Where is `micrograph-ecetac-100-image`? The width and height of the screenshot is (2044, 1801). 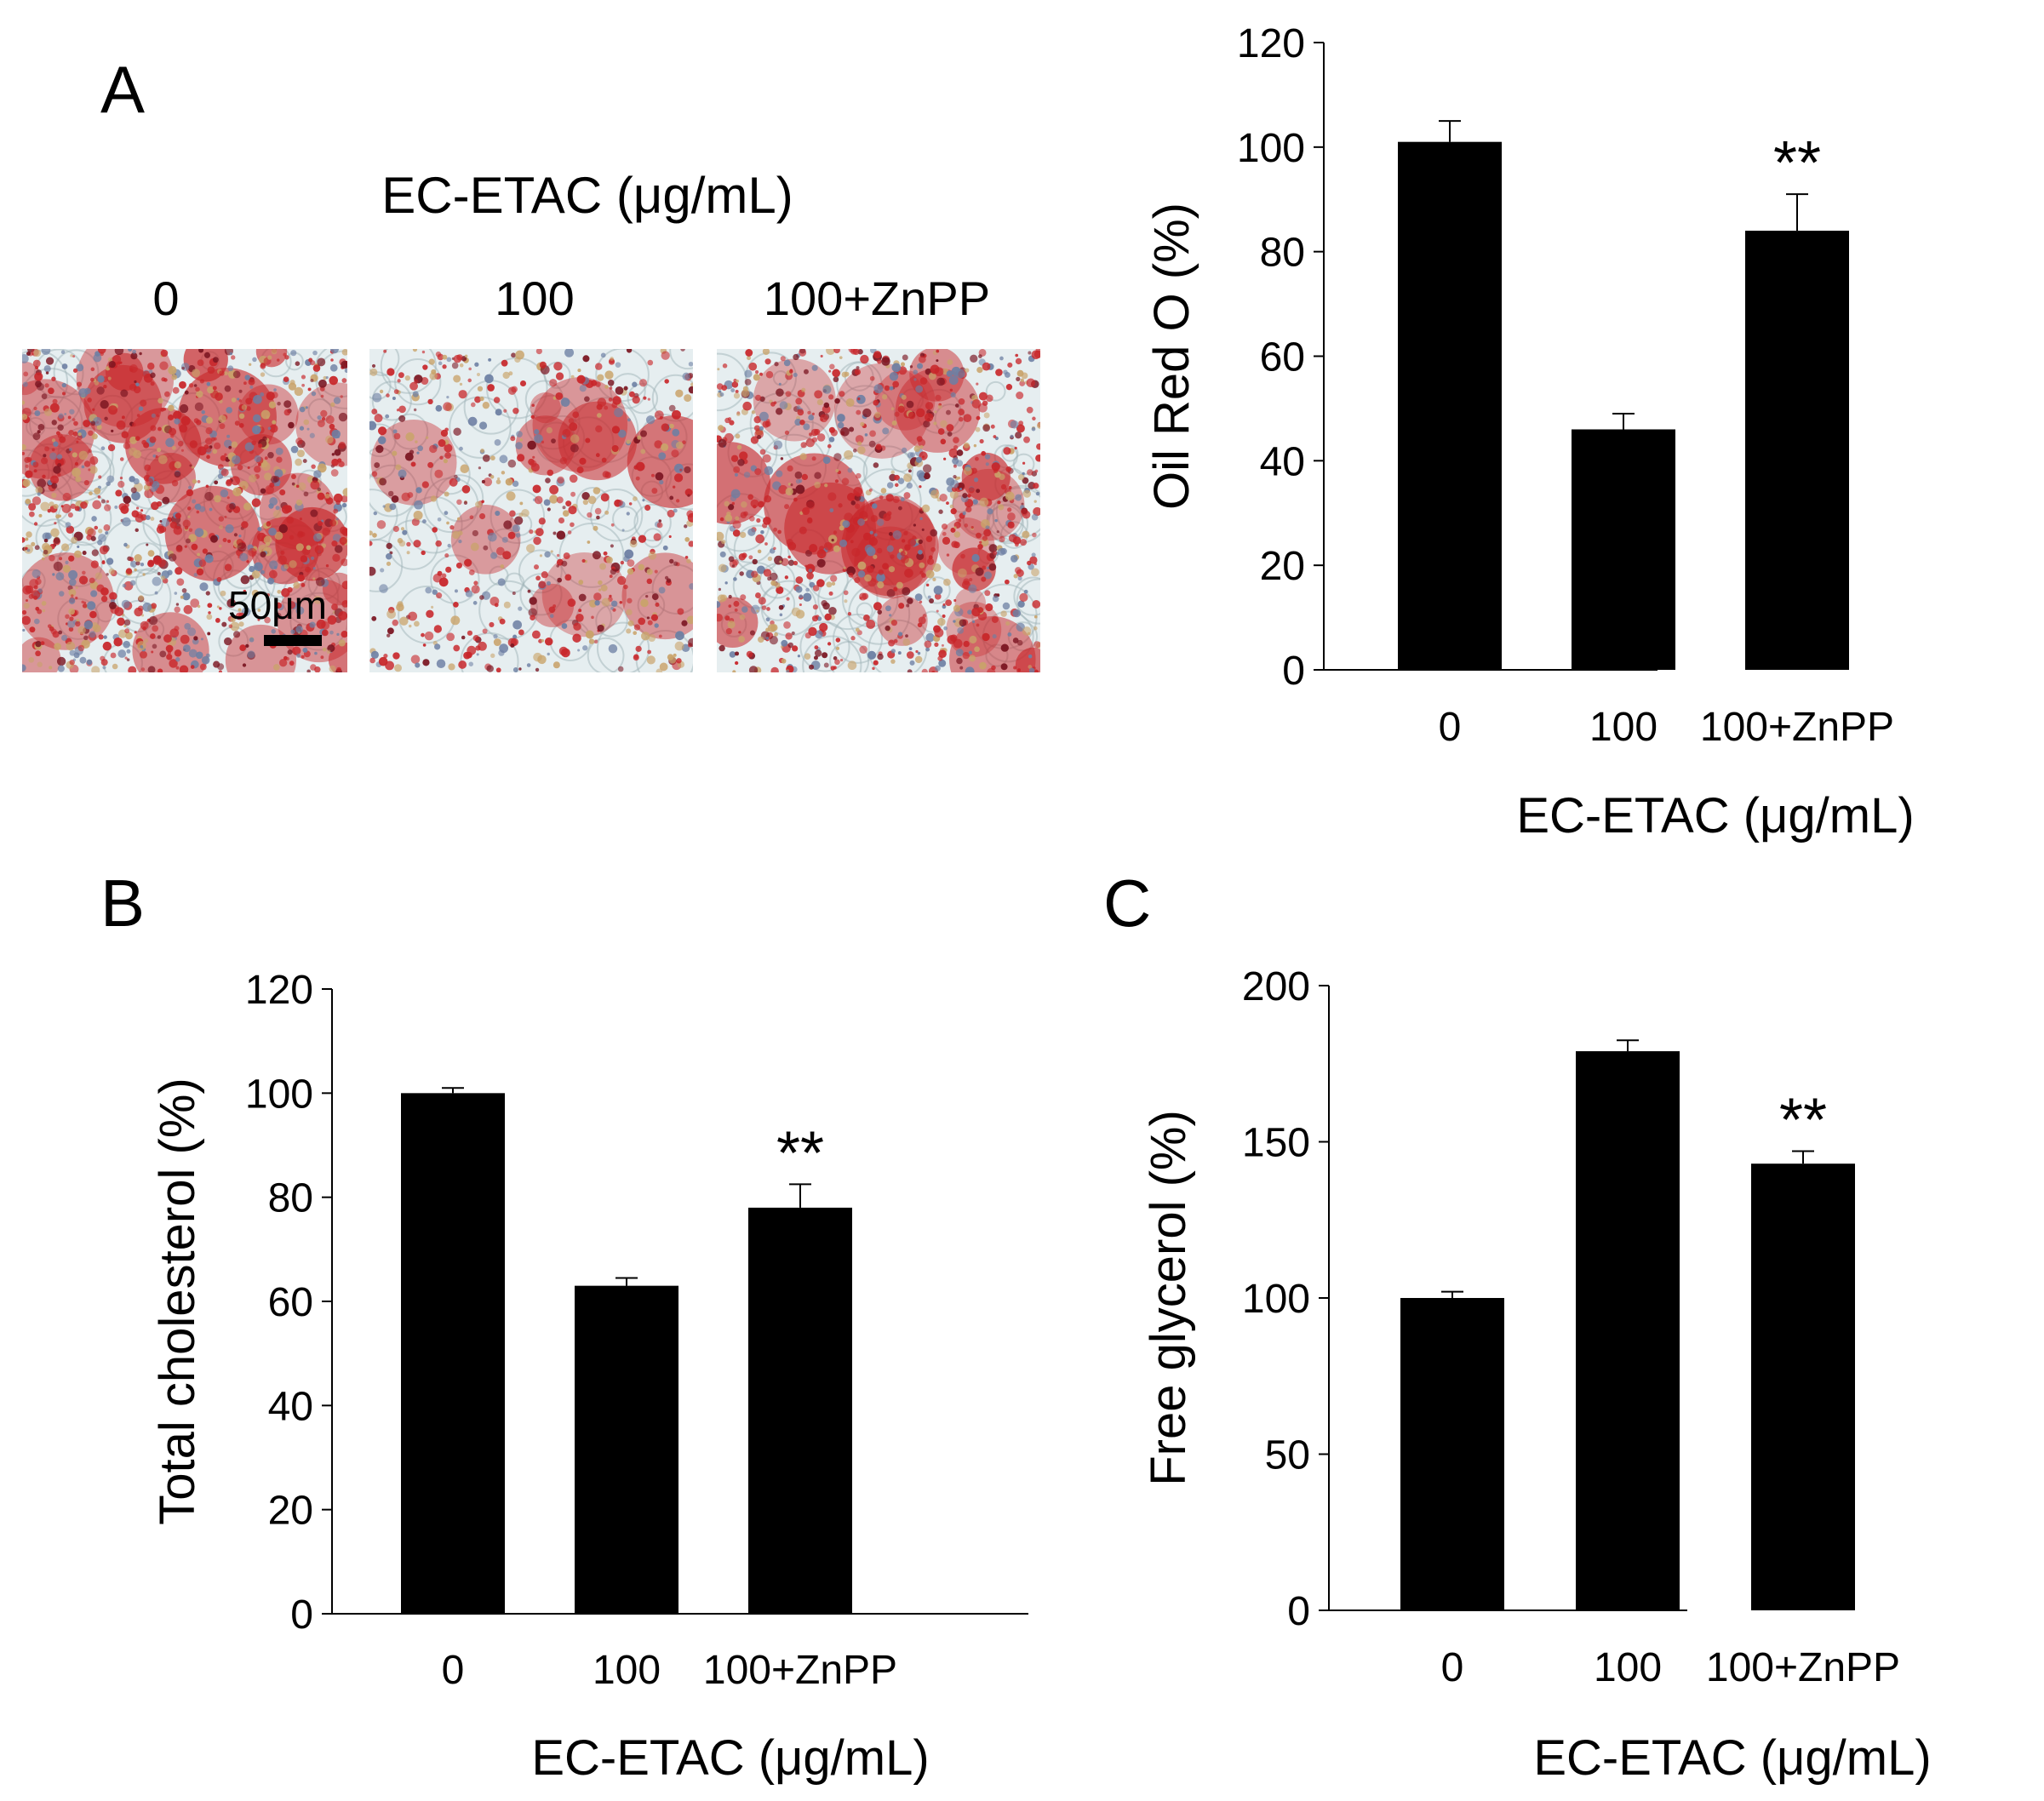 micrograph-ecetac-100-image is located at coordinates (531, 510).